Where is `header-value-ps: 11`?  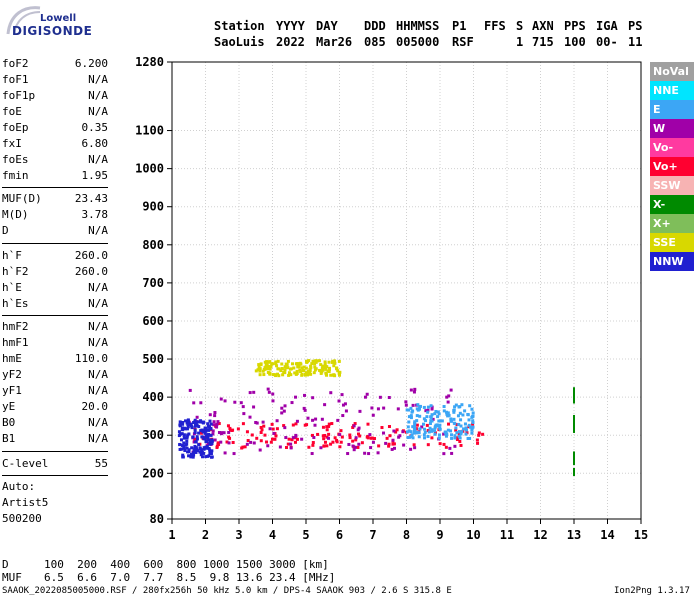
header-value-ps: 11 is located at coordinates (635, 42).